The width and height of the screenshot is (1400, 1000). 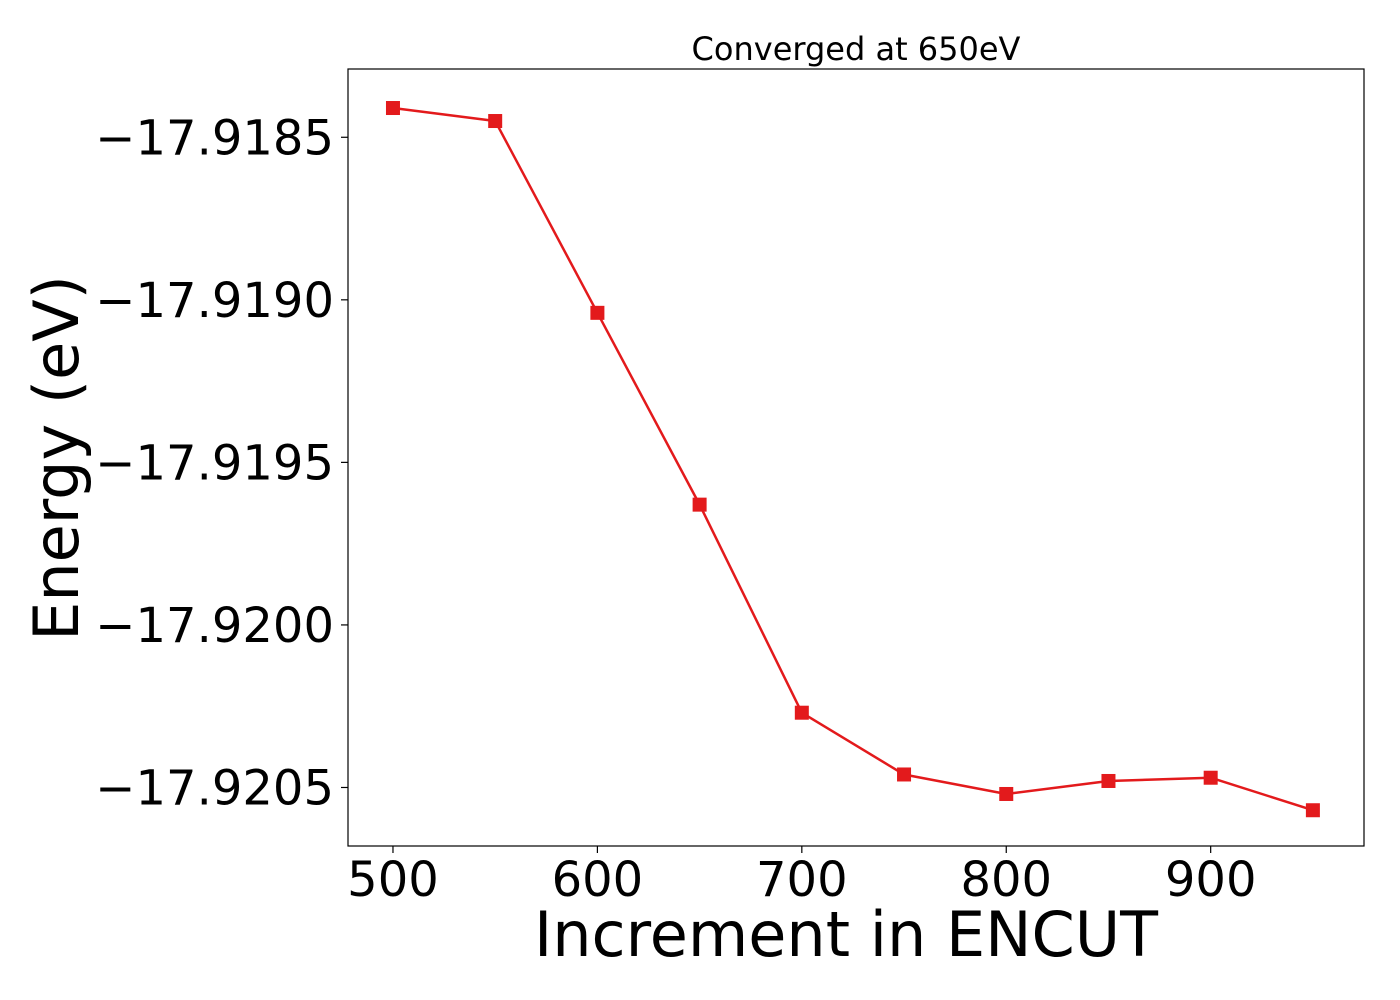 I want to click on y-tick-label: −17.9190, so click(x=214, y=301).